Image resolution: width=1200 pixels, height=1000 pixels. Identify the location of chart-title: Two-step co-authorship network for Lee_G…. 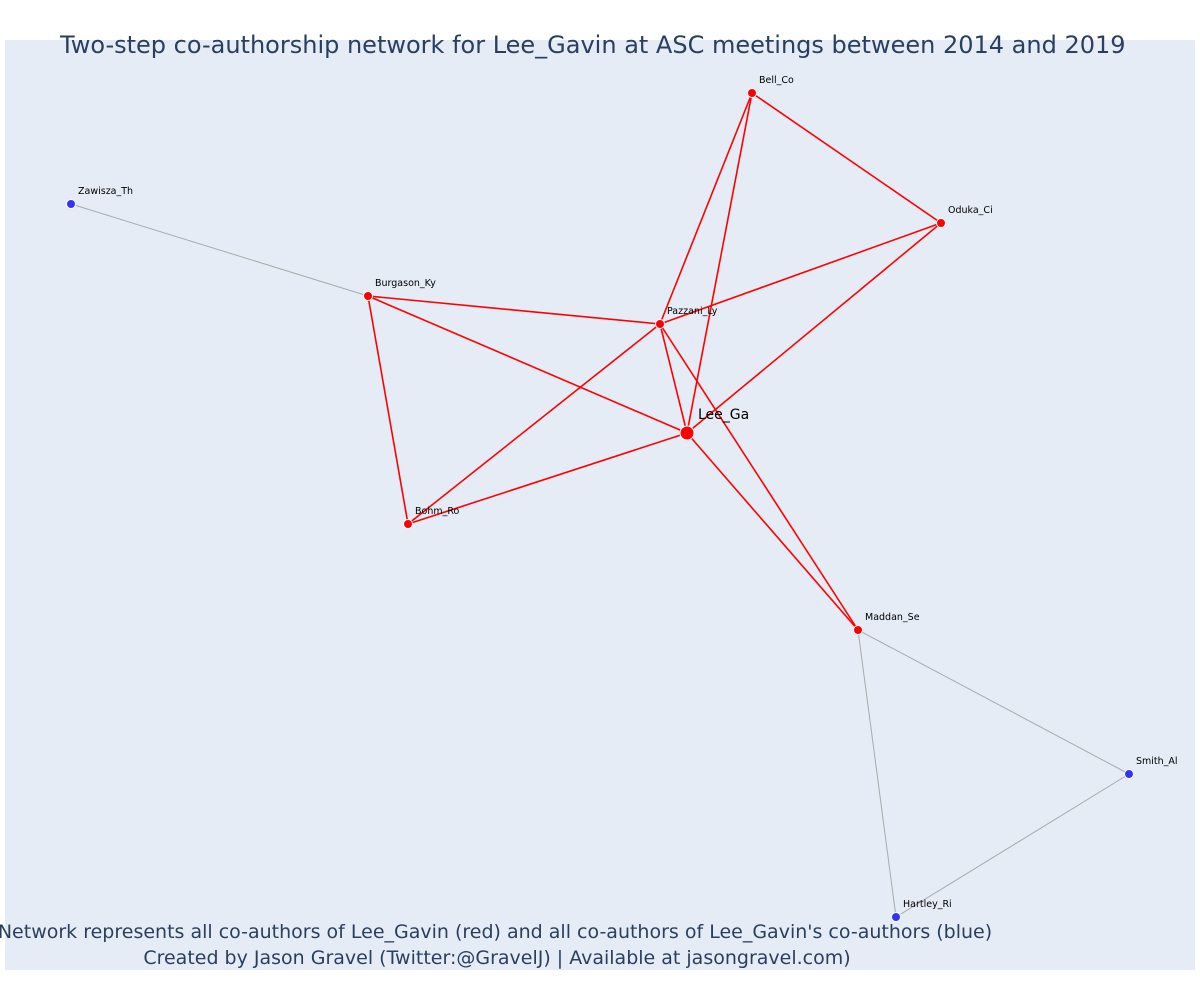
(592, 45).